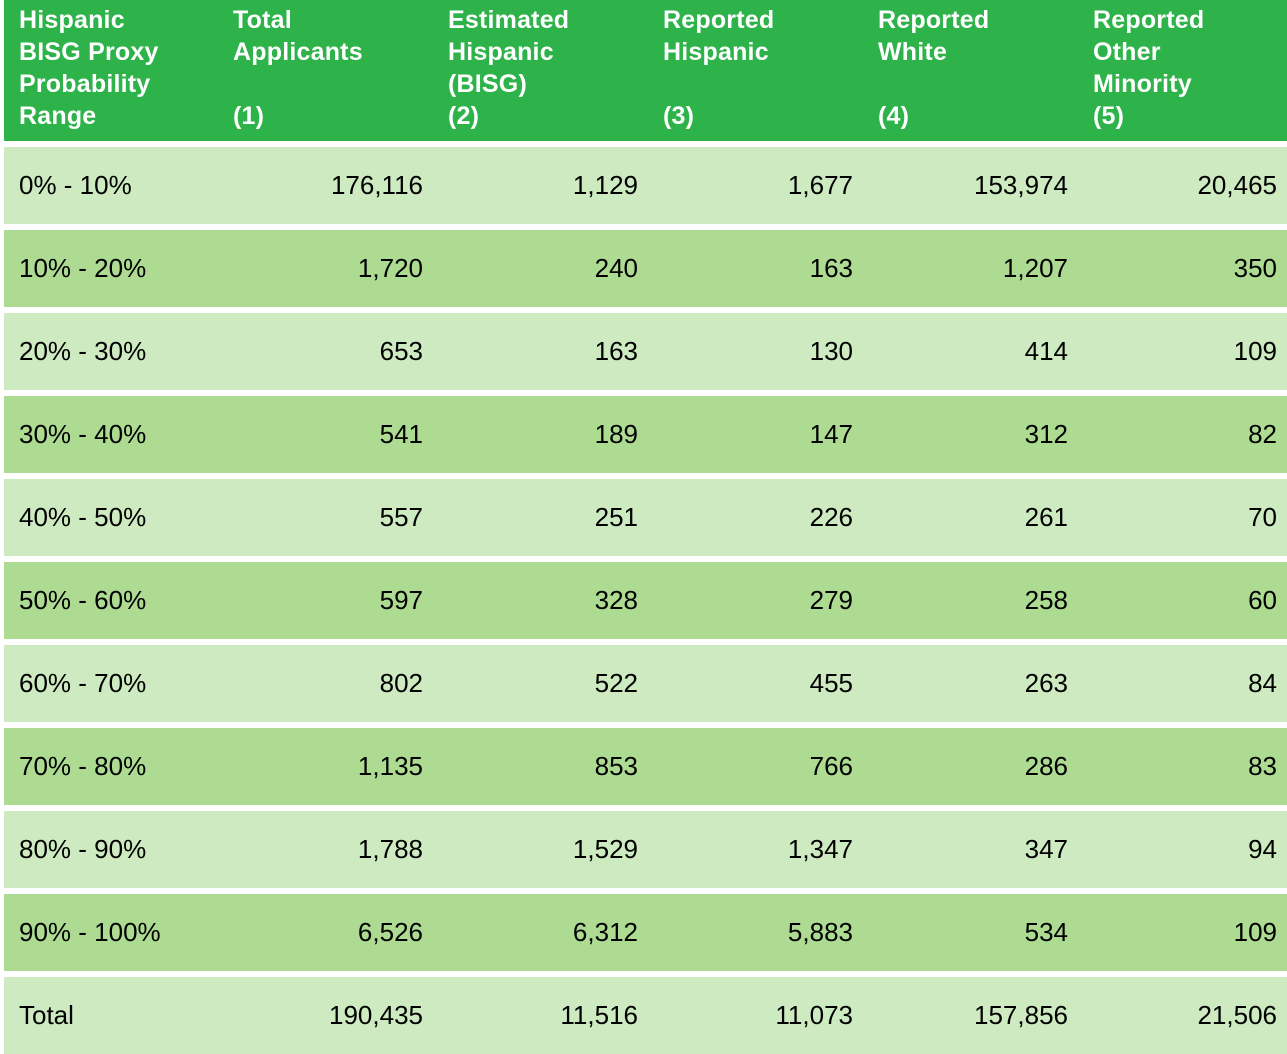  I want to click on table-row: 20% - 30% 653 163 130 414 109, so click(645, 351).